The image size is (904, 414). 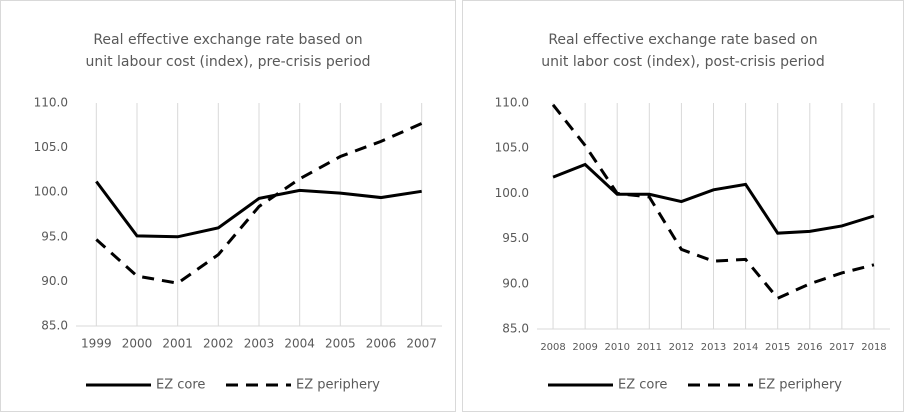 What do you see at coordinates (777, 347) in the screenshot?
I see `x-tick-label: 2015` at bounding box center [777, 347].